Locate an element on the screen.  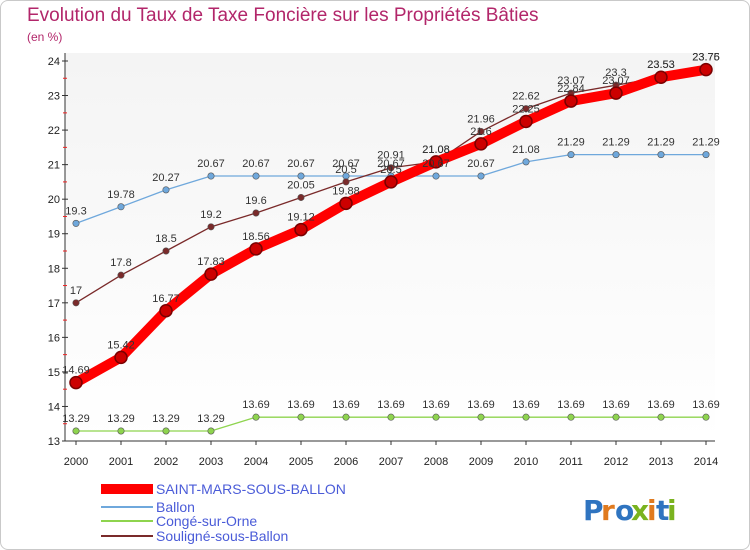
logo-letter: t is located at coordinates (662, 510).